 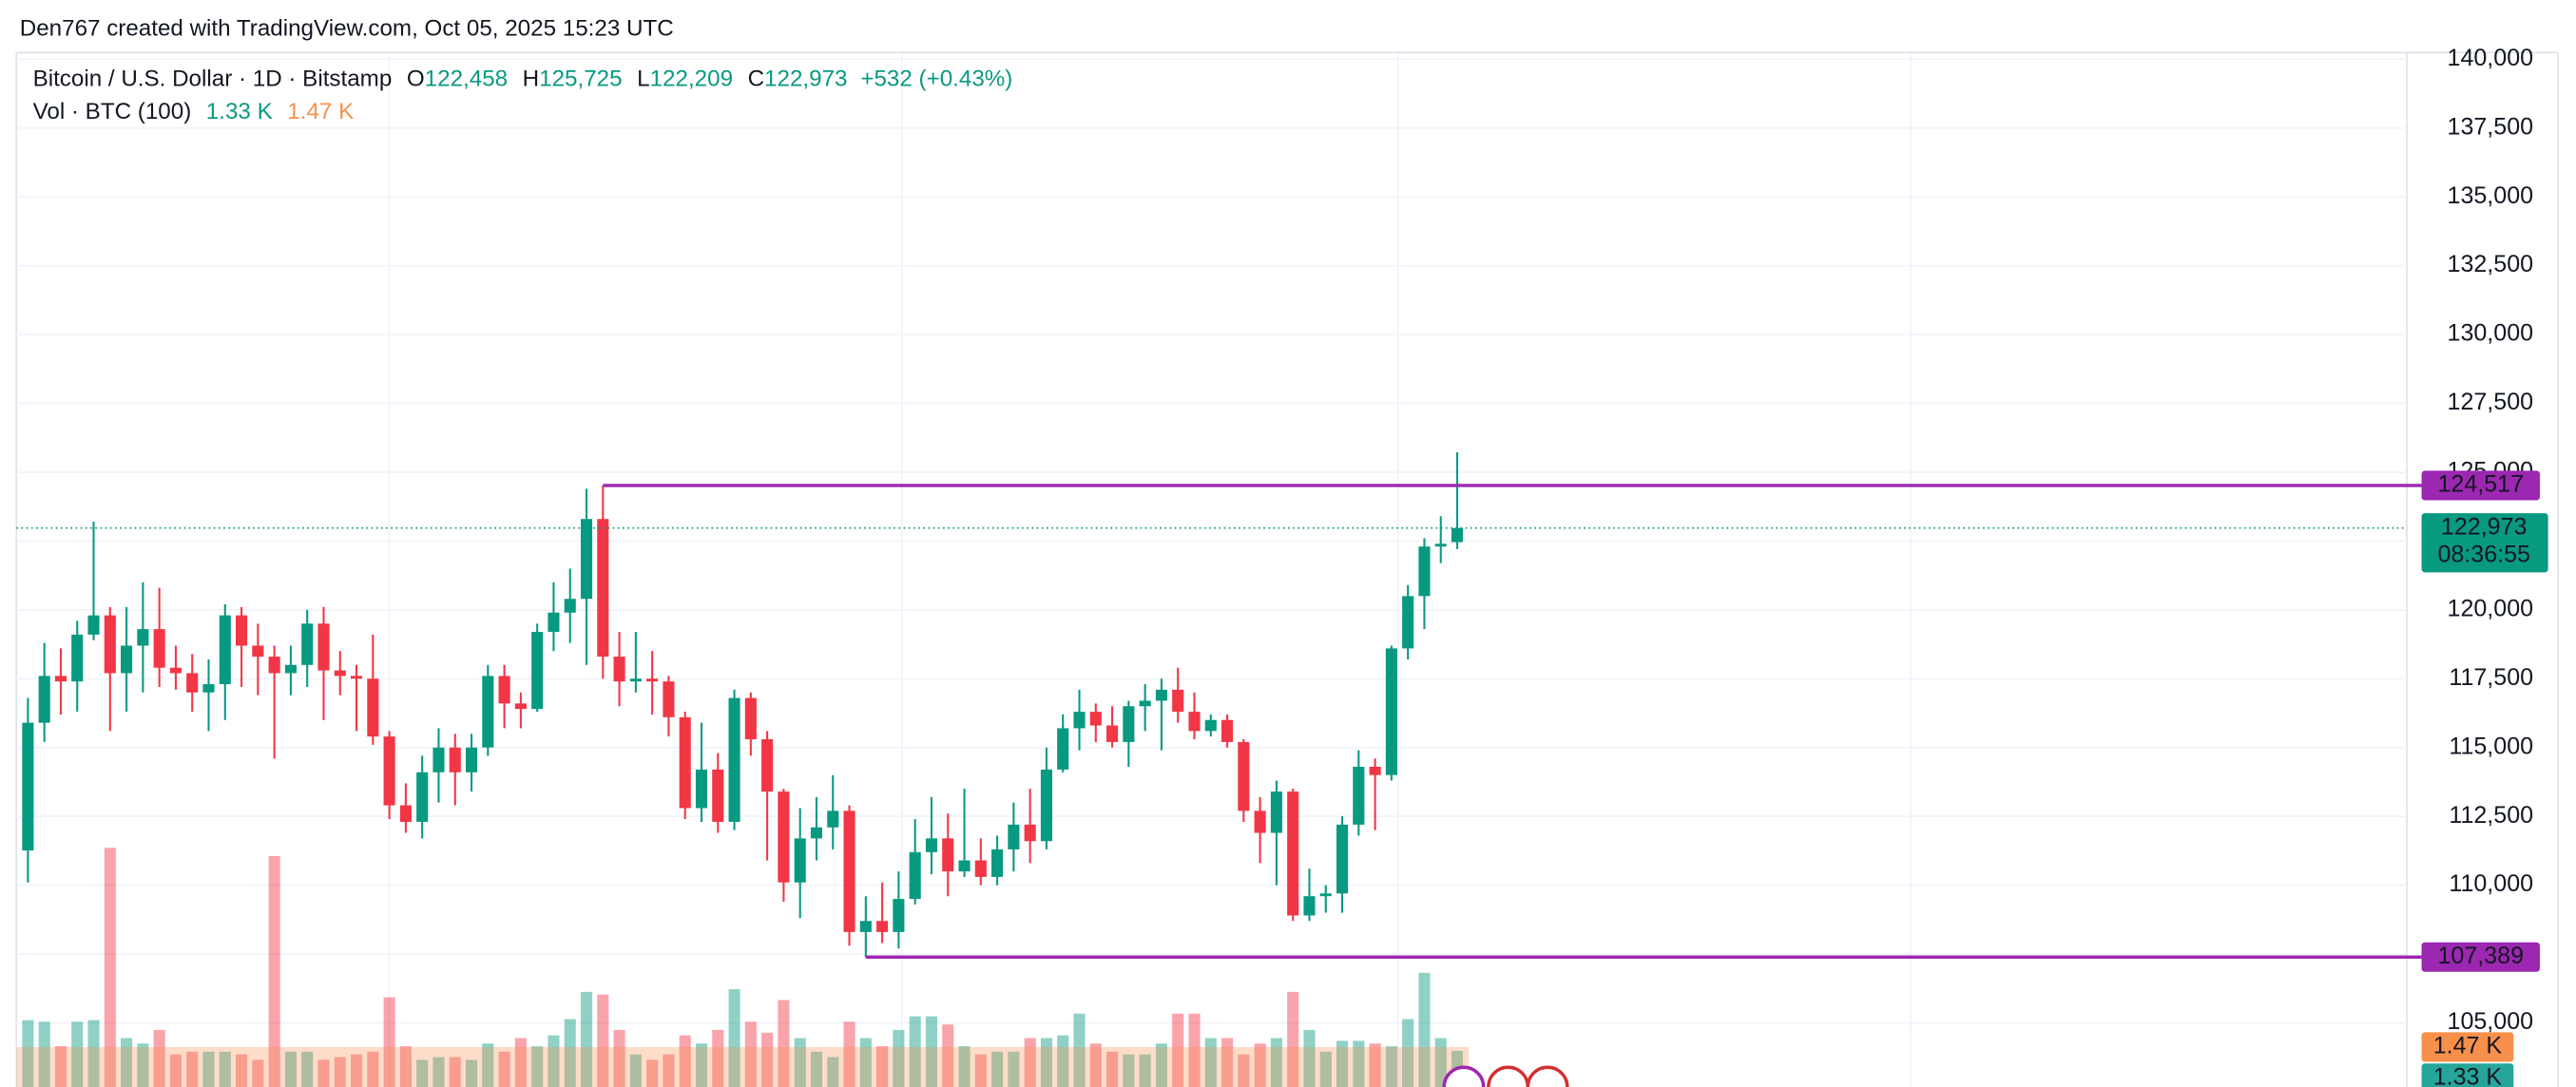 What do you see at coordinates (936, 79) in the screenshot?
I see `change: +532 (+0.43%)` at bounding box center [936, 79].